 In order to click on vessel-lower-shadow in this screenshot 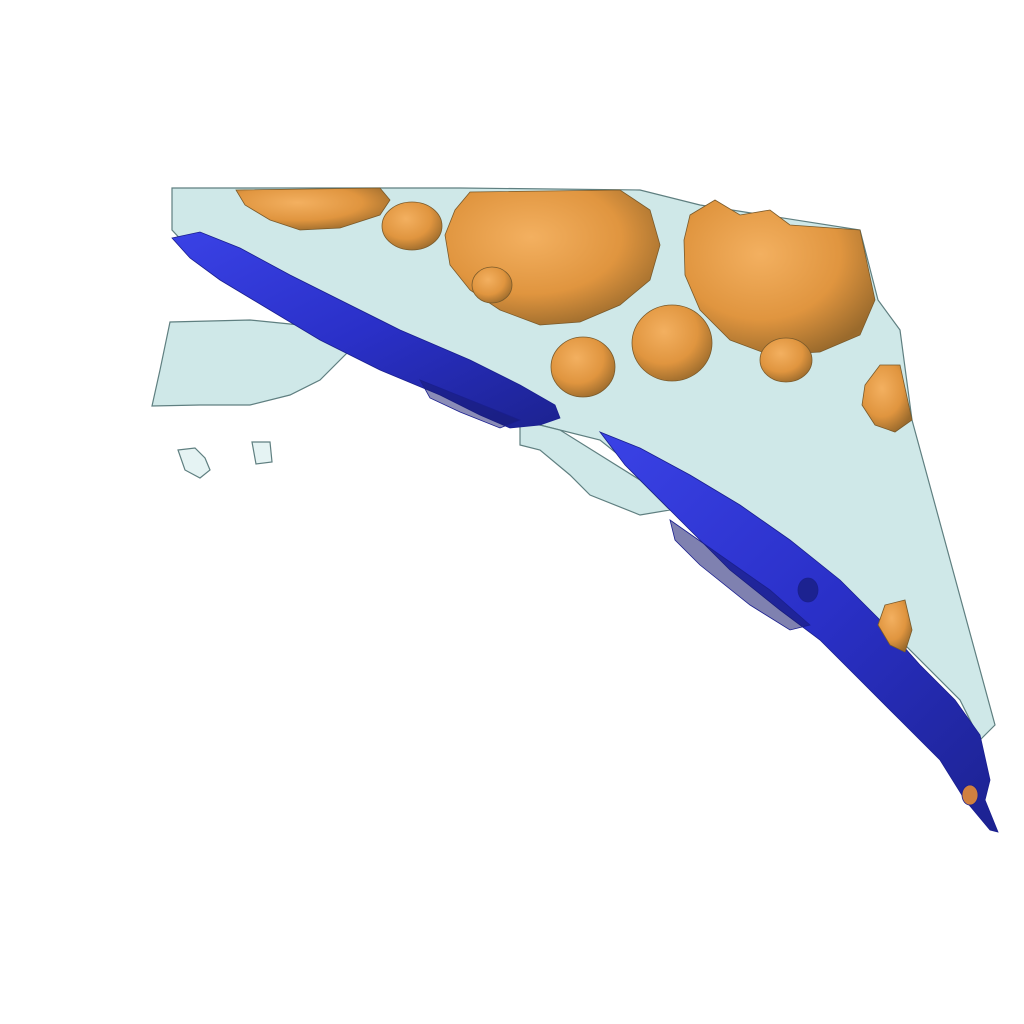, I will do `click(740, 575)`.